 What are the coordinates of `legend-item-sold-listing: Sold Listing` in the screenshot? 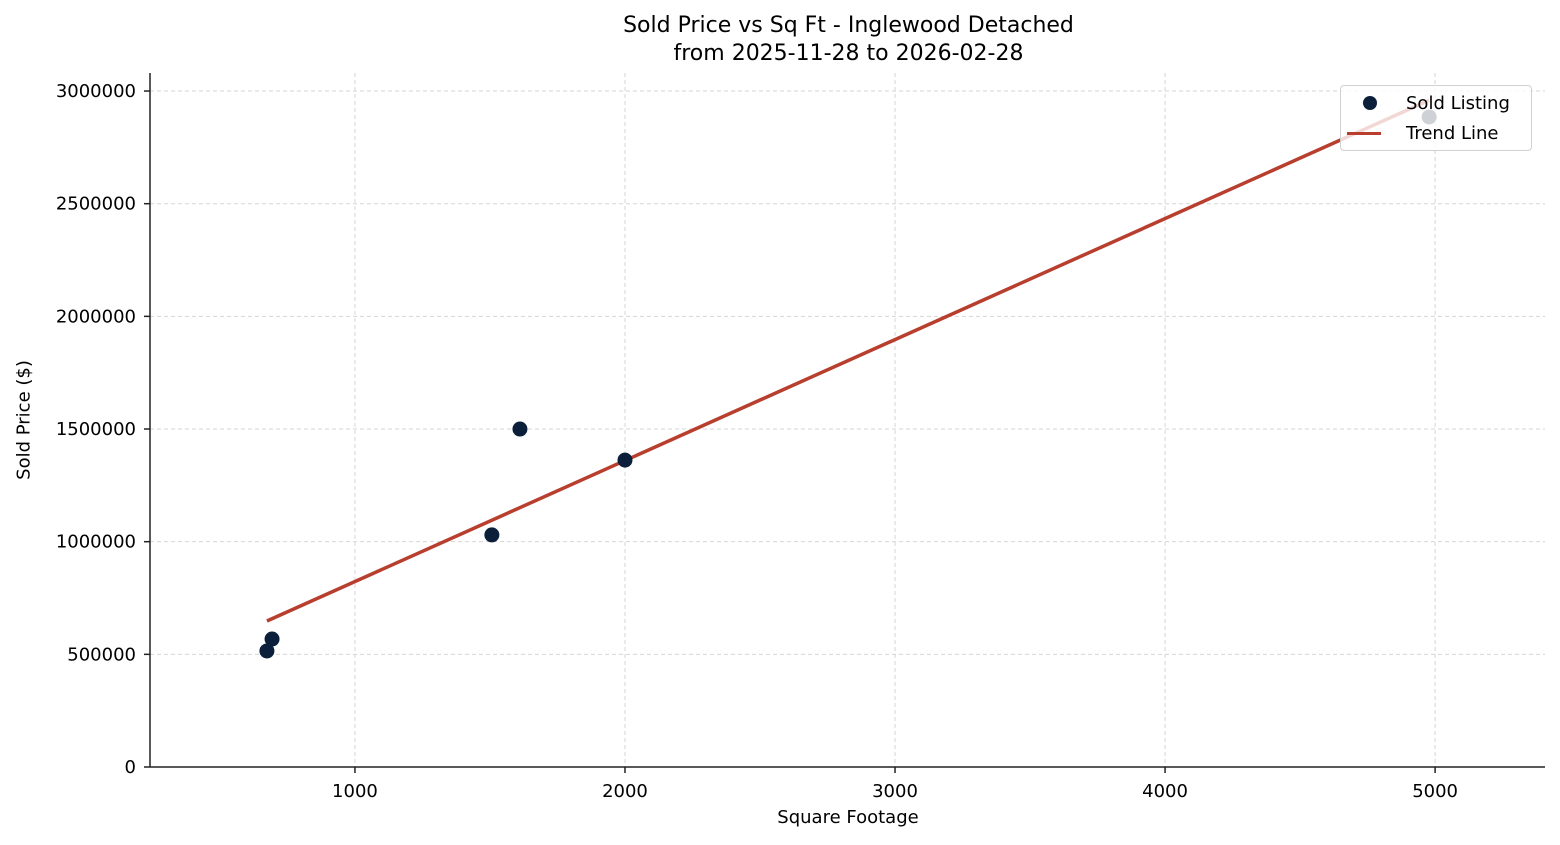 It's located at (1425, 103).